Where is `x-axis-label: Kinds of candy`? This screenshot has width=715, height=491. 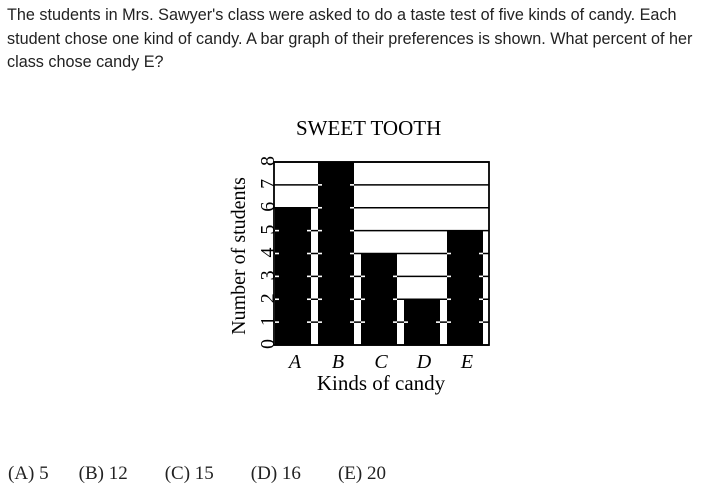 x-axis-label: Kinds of candy is located at coordinates (381, 383).